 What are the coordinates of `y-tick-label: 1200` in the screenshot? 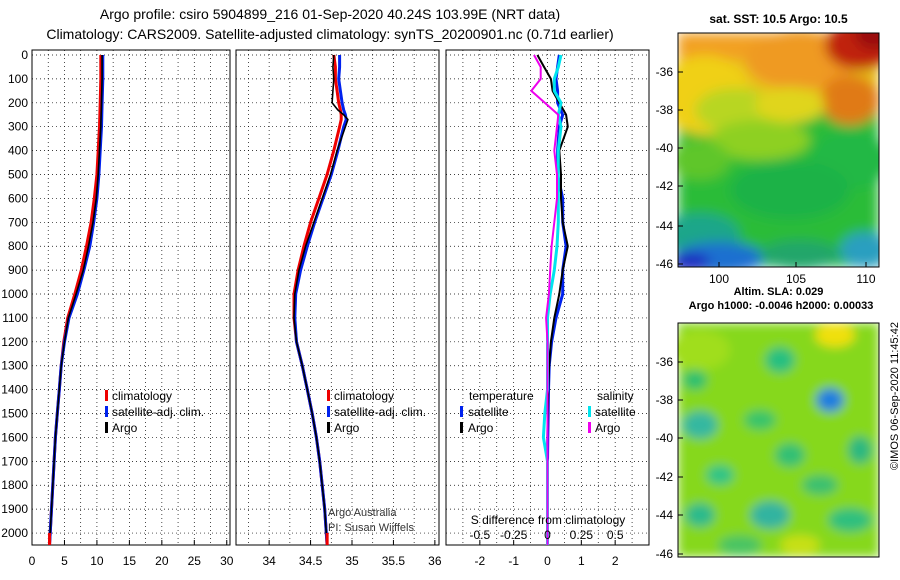 It's located at (14, 342).